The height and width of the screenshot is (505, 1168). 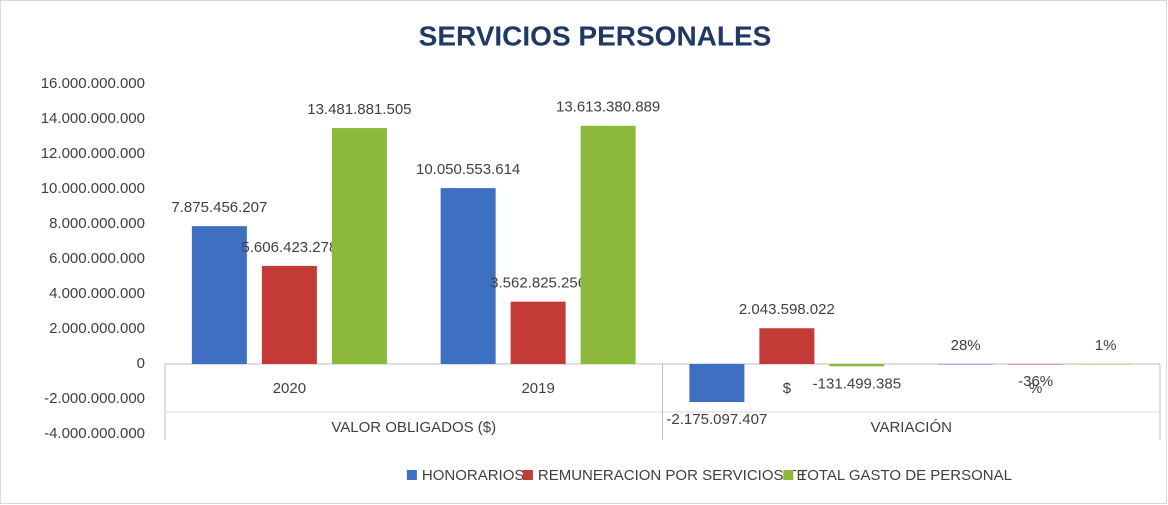 I want to click on y-tick-label: 8.000.000.000, so click(x=97, y=223).